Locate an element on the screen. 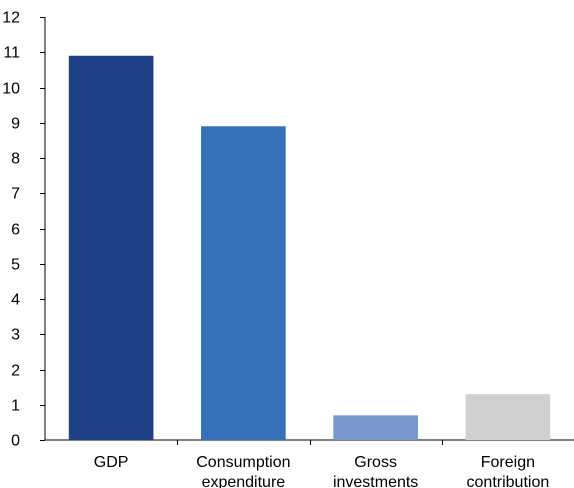  y-tick-label: 3 is located at coordinates (15, 335).